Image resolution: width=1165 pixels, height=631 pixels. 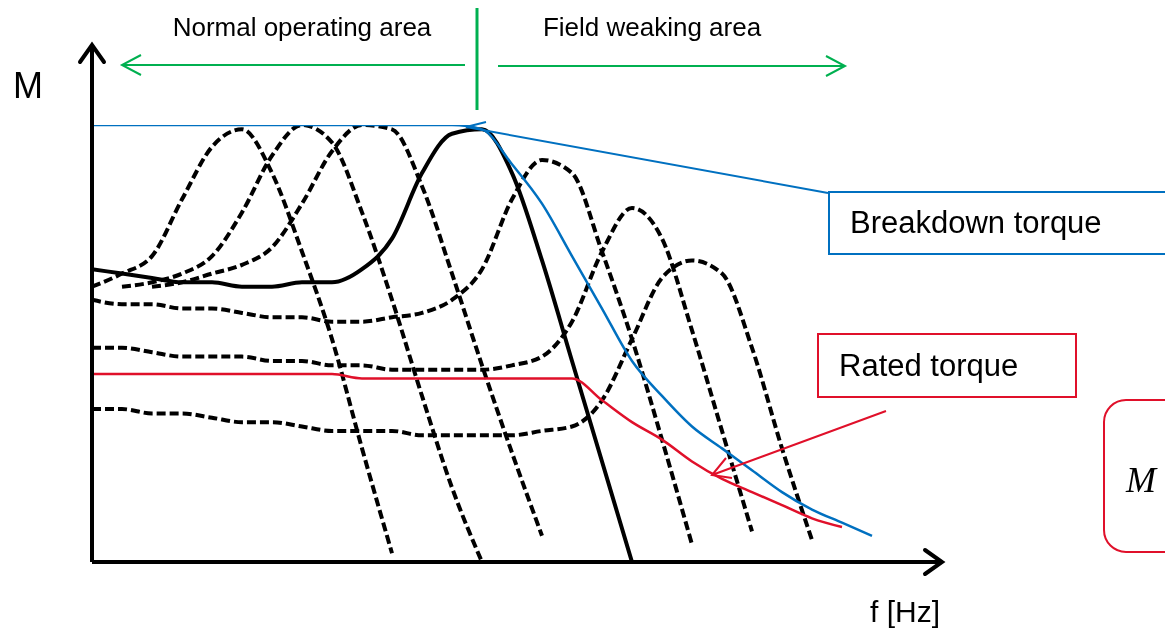 I want to click on text: M, so click(x=1141, y=480).